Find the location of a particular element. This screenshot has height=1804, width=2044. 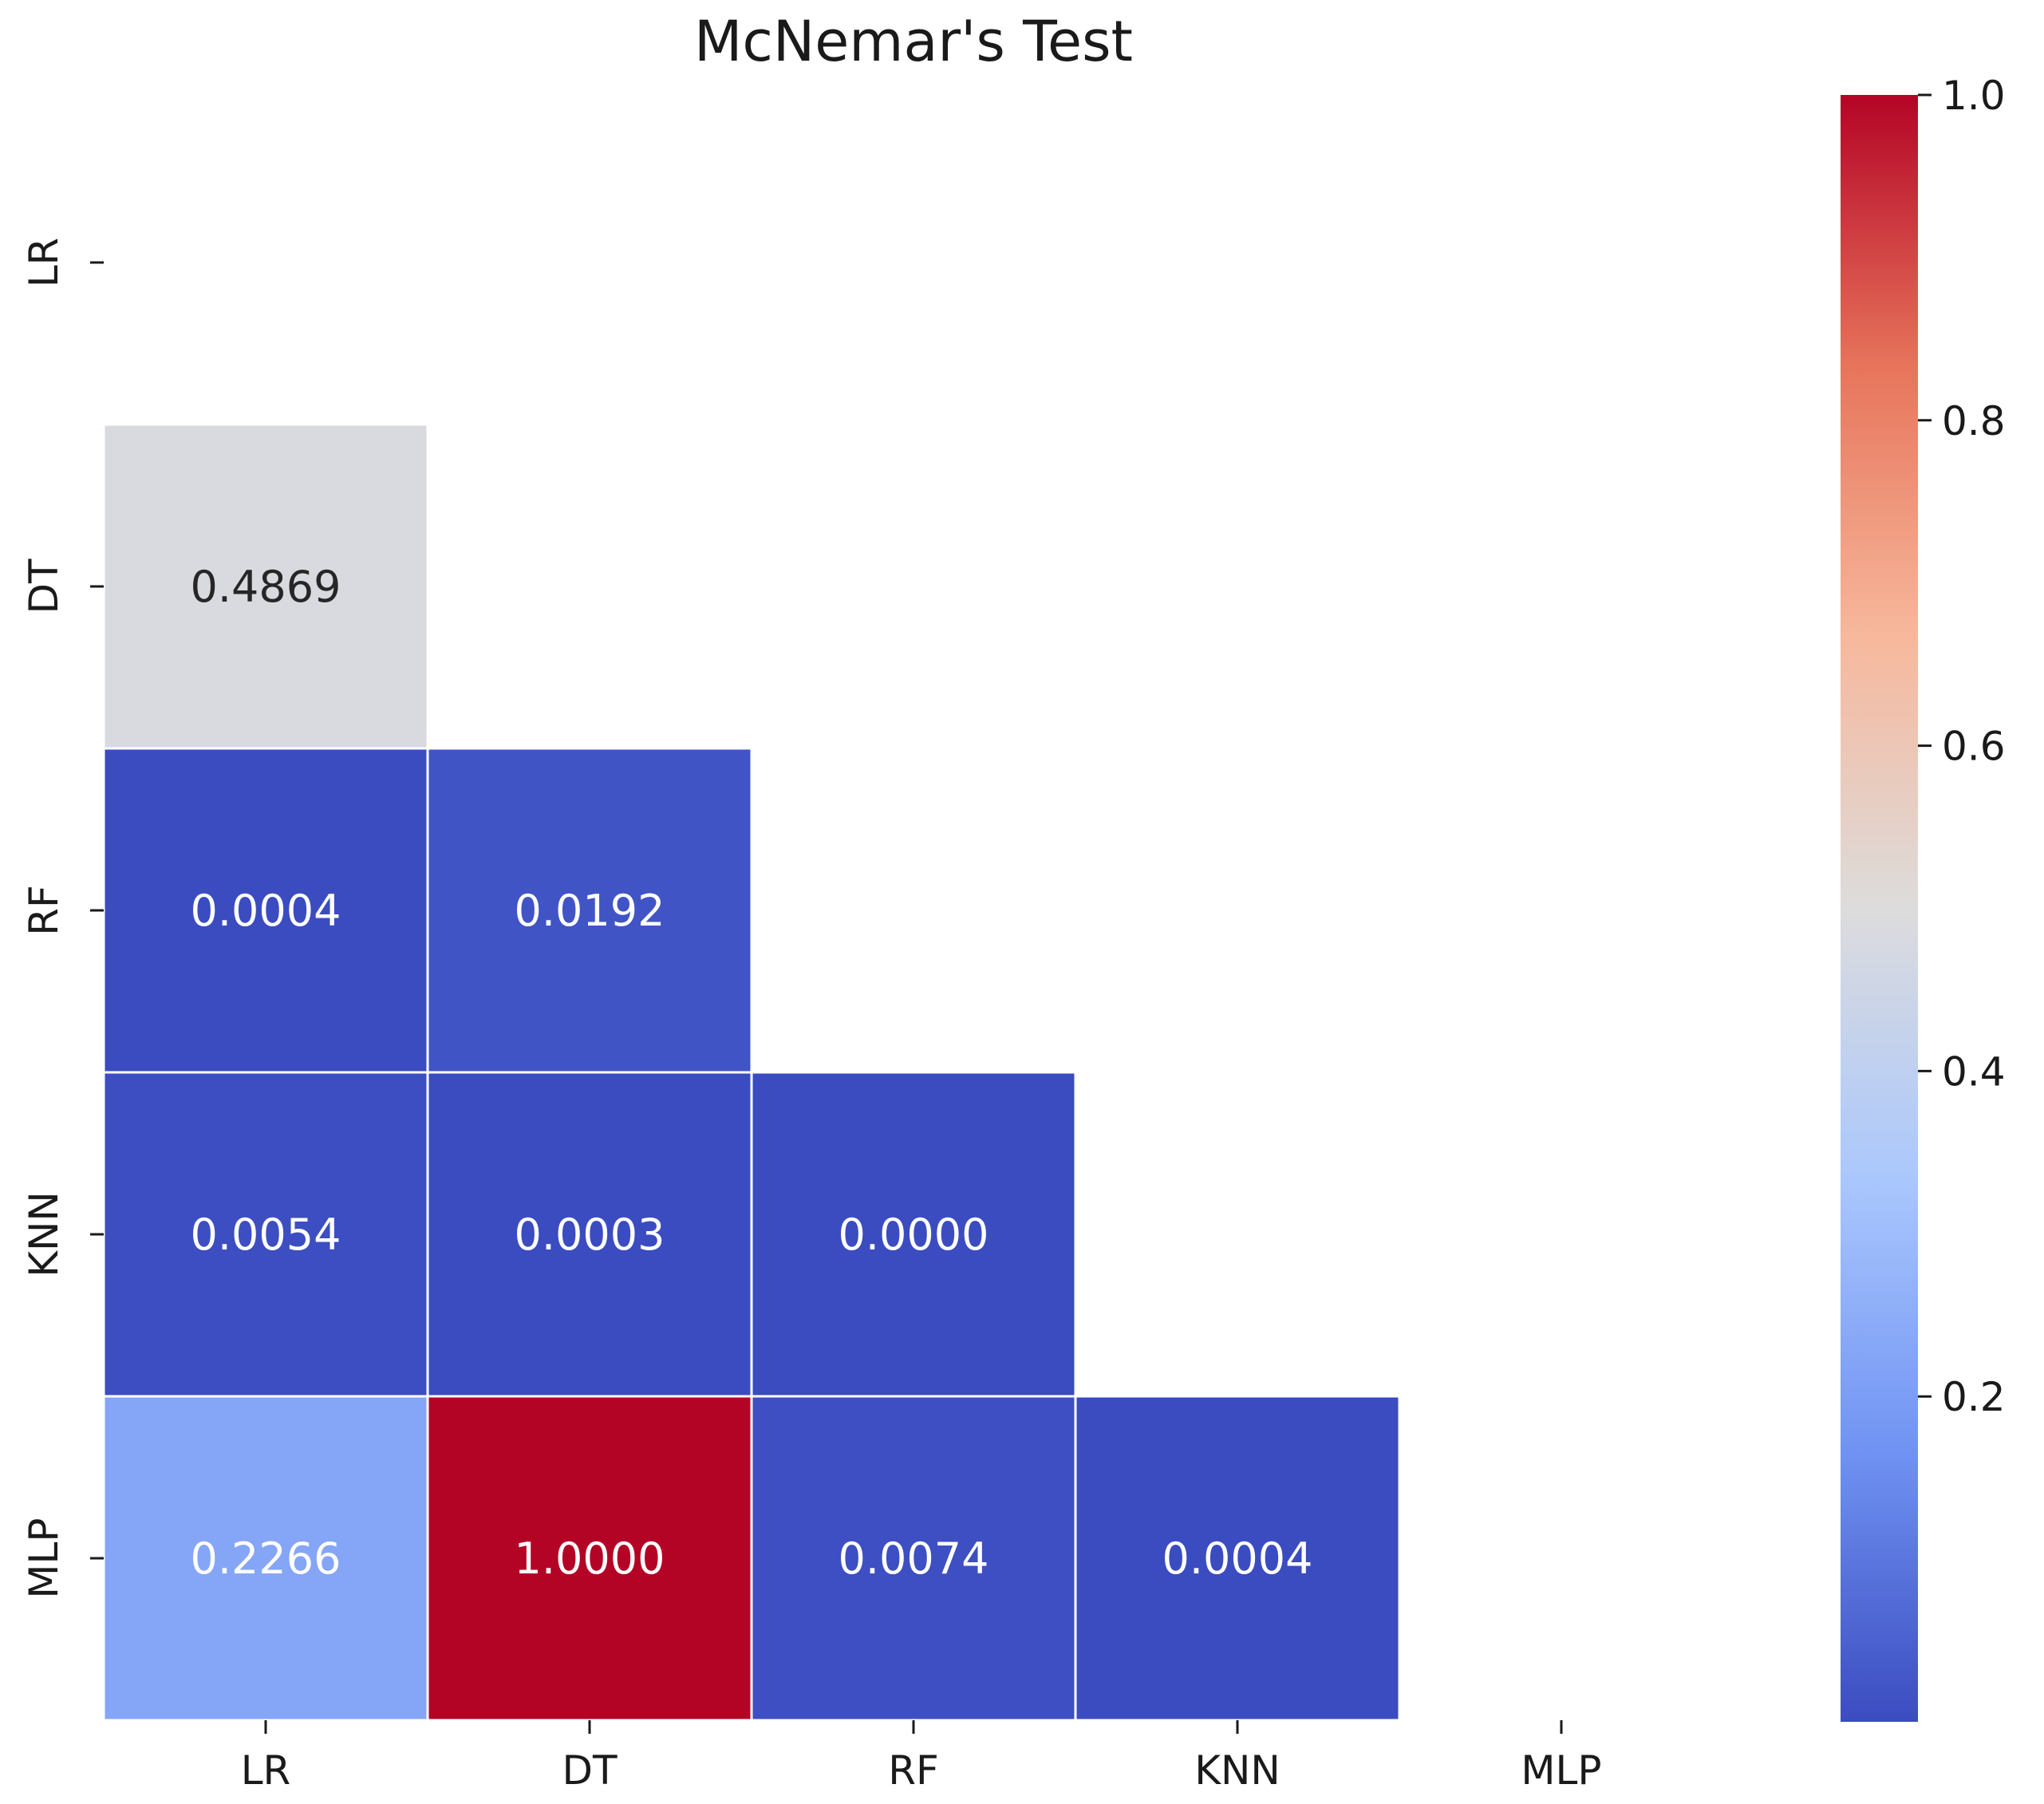

colorbar-tick-label: 0.4 is located at coordinates (1974, 1071).